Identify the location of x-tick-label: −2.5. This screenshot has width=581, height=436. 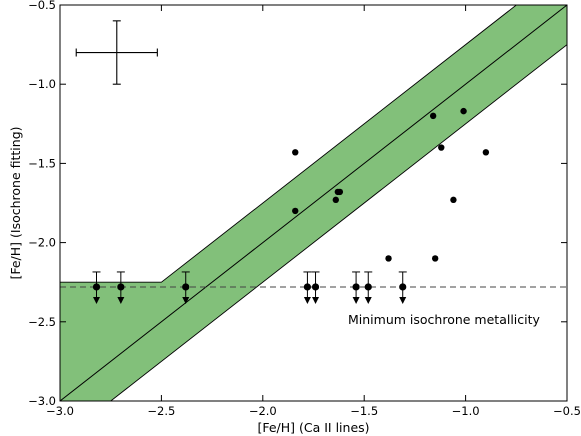
(161, 411).